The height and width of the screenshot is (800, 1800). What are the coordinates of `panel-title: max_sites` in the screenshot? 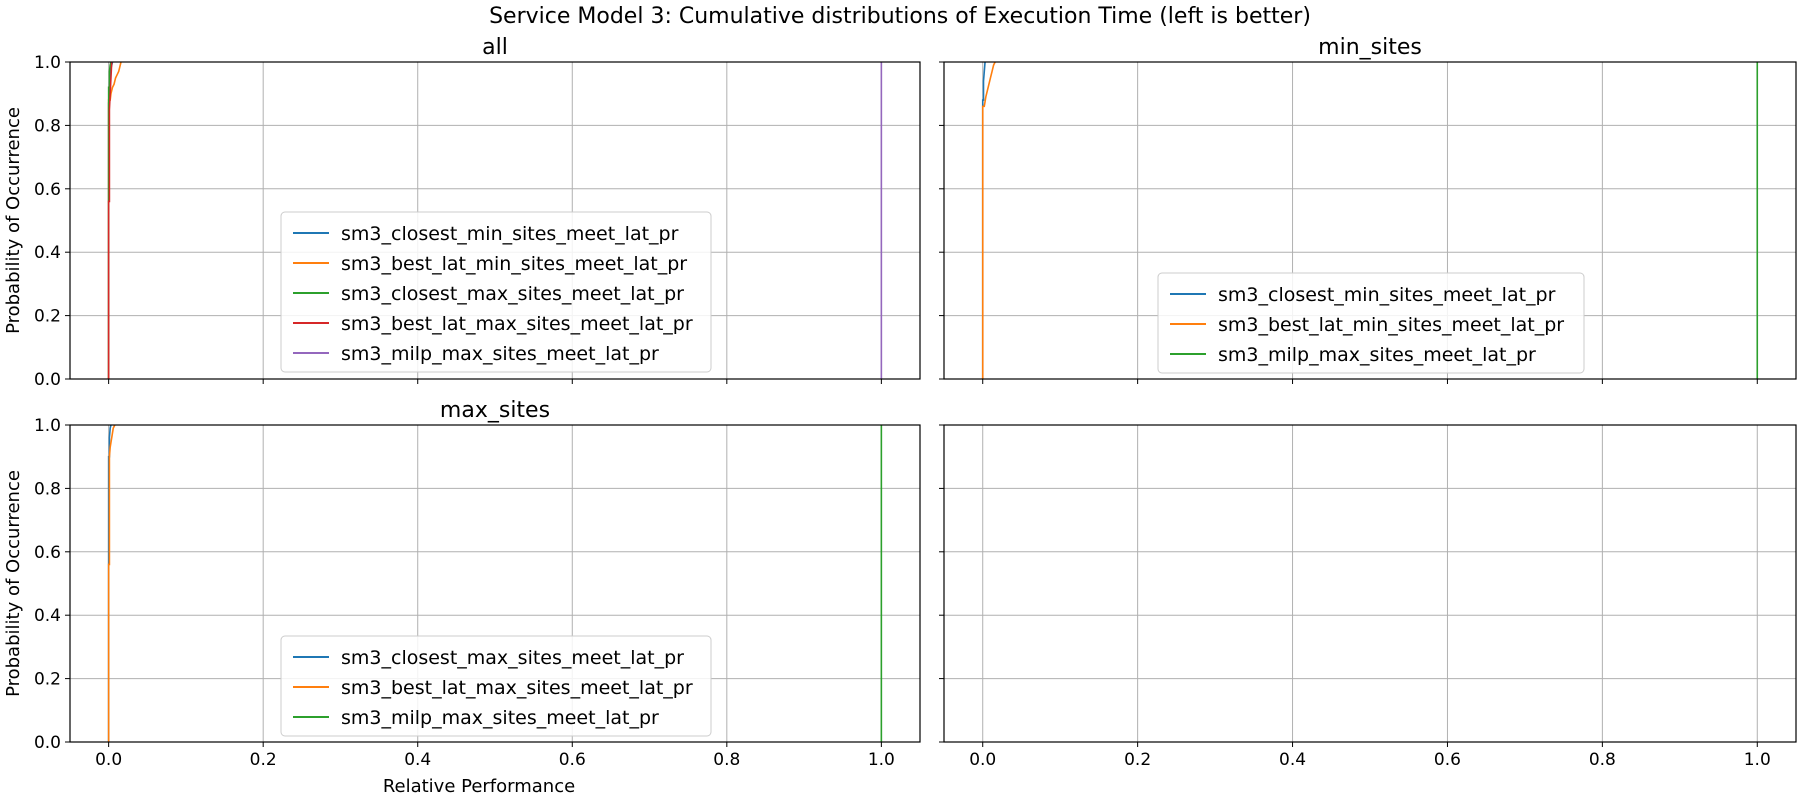 It's located at (495, 410).